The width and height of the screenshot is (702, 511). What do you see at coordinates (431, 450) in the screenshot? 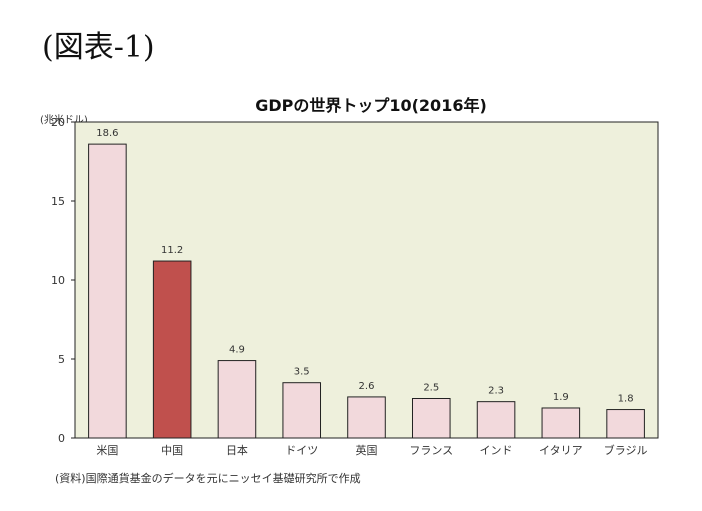
I see `x-tick-label: フランス` at bounding box center [431, 450].